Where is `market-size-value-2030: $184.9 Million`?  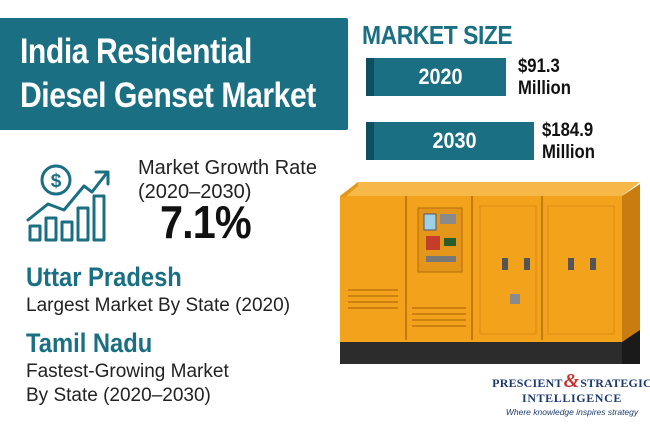
market-size-value-2030: $184.9 Million is located at coordinates (568, 142).